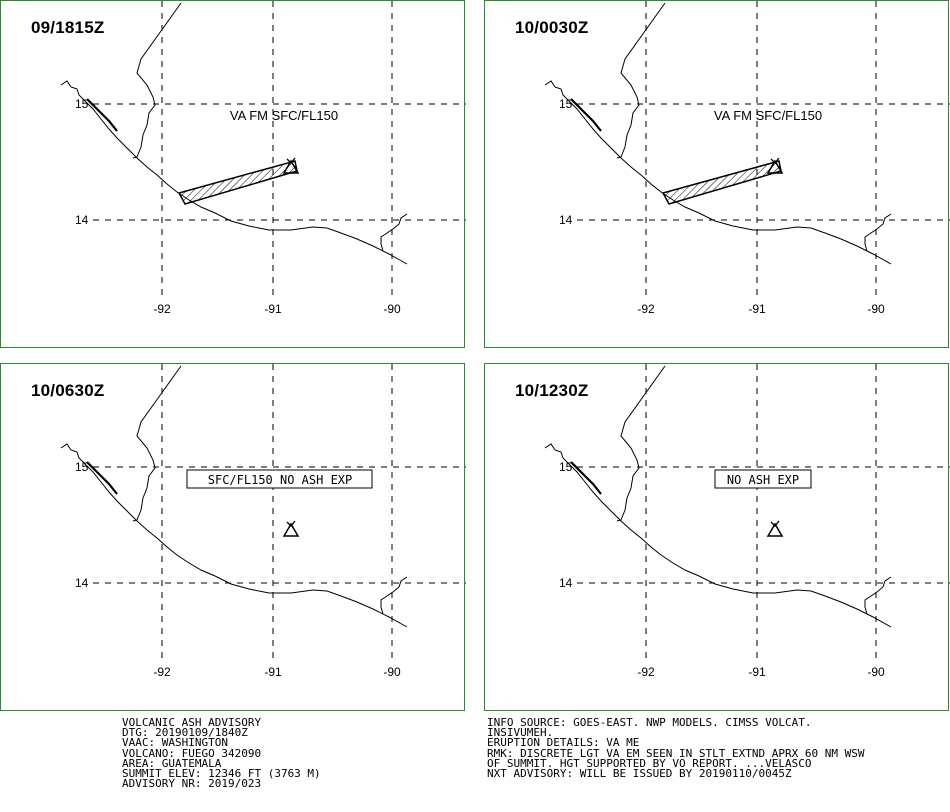 The width and height of the screenshot is (950, 812). I want to click on advisory-header-line: VAAC: WASHINGTON, so click(175, 743).